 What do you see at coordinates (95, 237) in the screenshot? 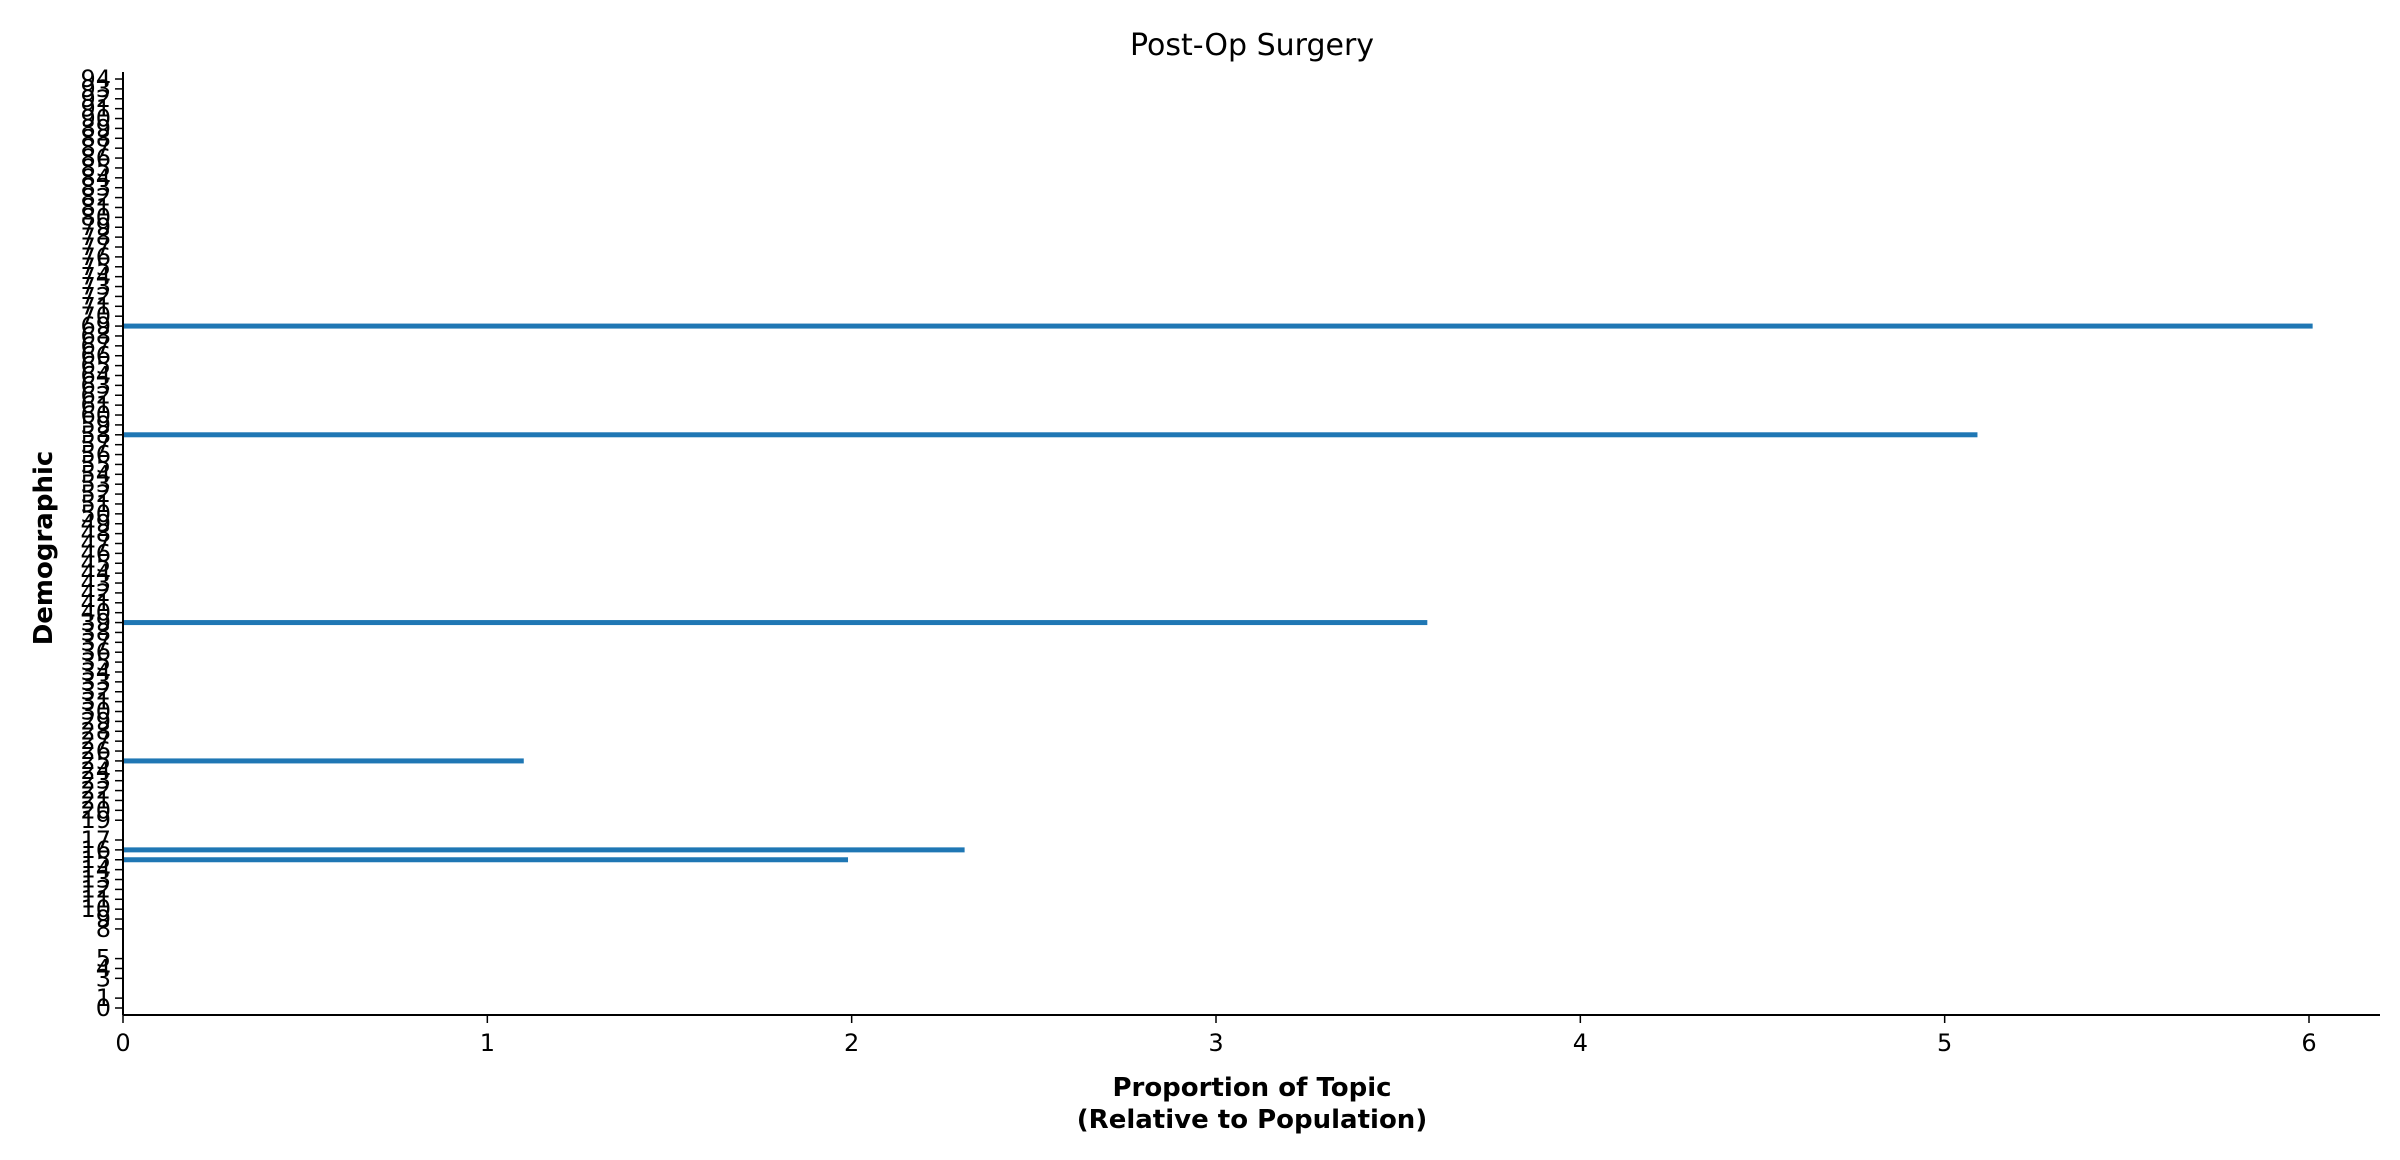
I see `y-tick-label: 78` at bounding box center [95, 237].